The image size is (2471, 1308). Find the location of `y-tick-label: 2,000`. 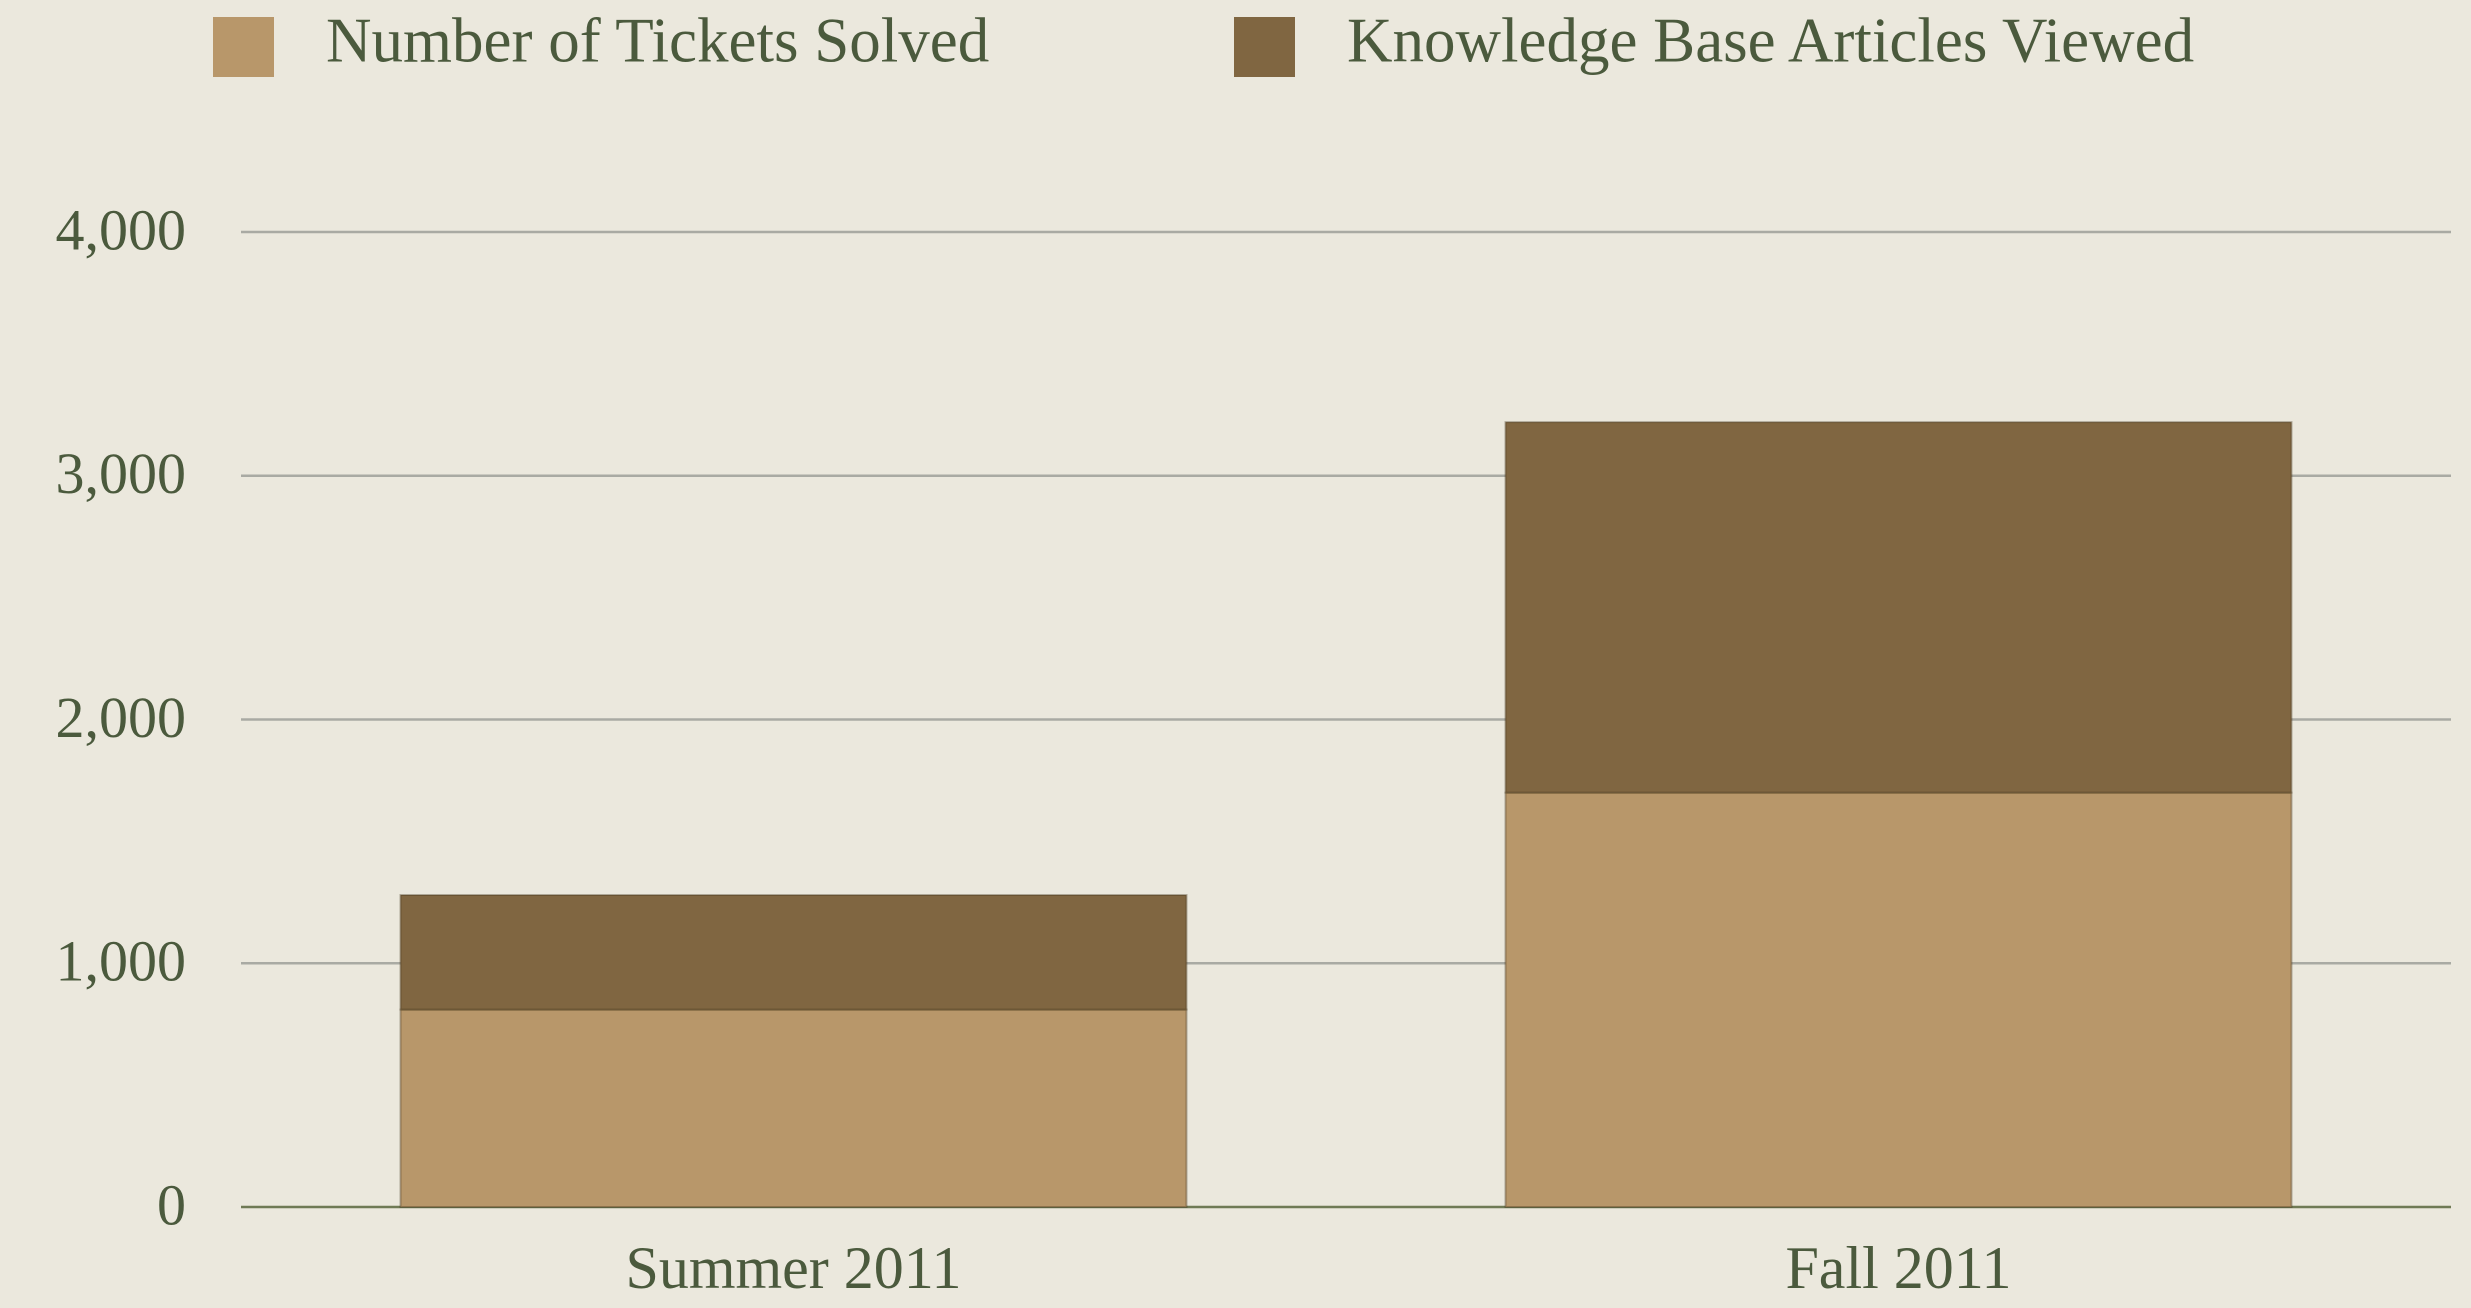

y-tick-label: 2,000 is located at coordinates (121, 717).